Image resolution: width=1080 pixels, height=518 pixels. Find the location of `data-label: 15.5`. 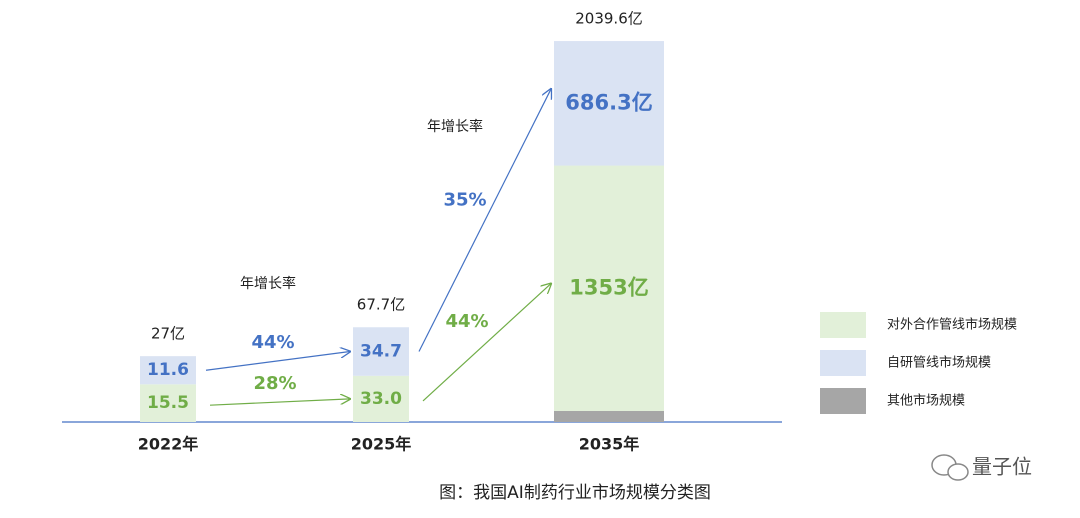

data-label: 15.5 is located at coordinates (168, 403).